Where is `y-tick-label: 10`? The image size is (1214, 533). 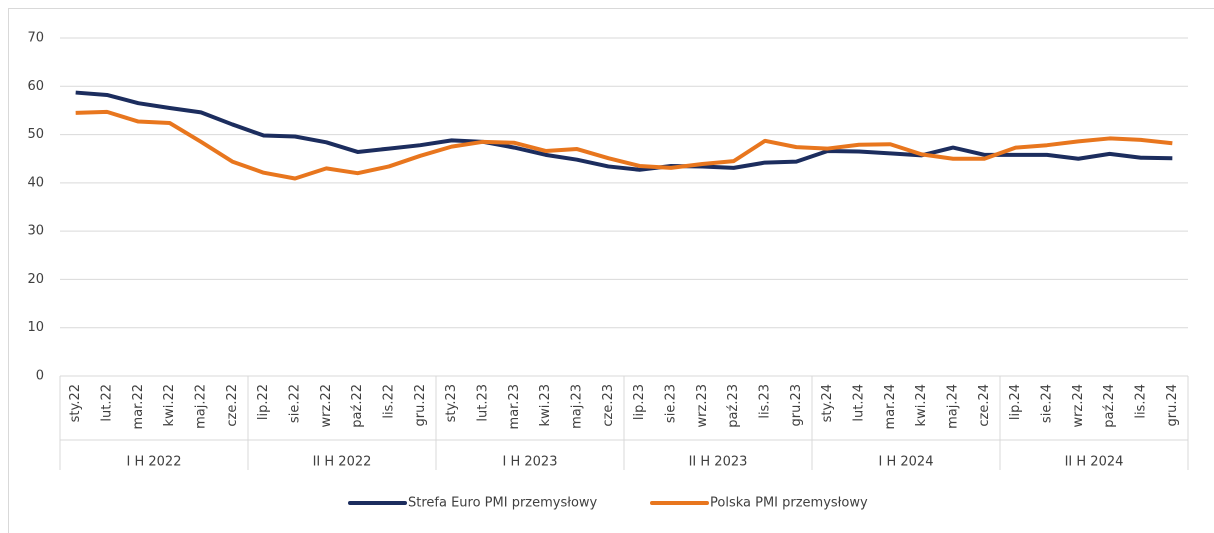
y-tick-label: 10 is located at coordinates (35, 327).